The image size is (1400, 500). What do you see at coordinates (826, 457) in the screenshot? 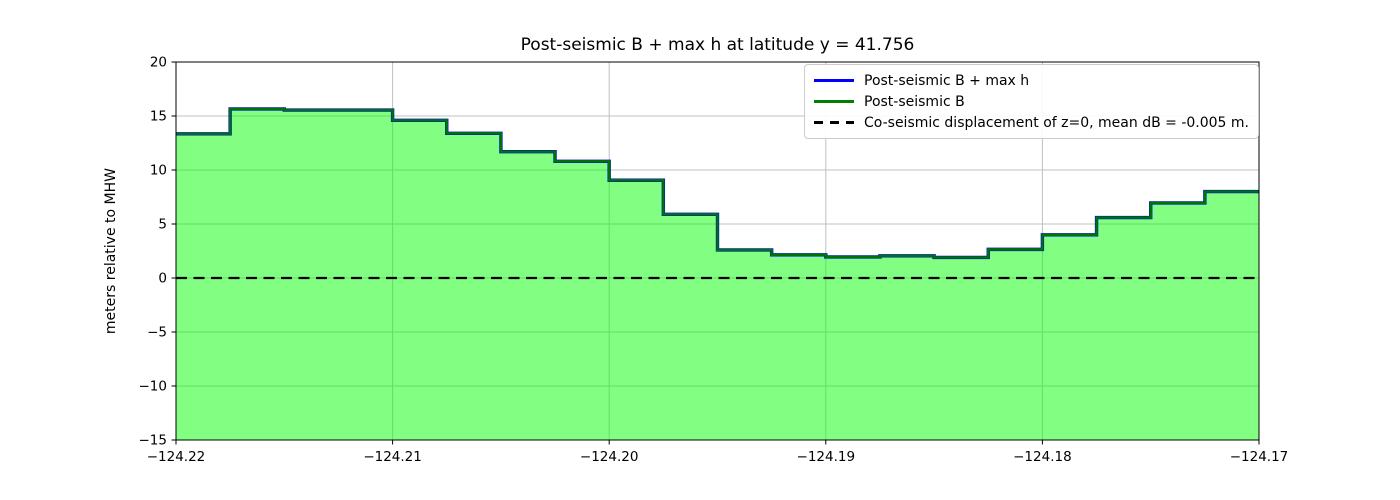
I see `x-tick-label: −124.19` at bounding box center [826, 457].